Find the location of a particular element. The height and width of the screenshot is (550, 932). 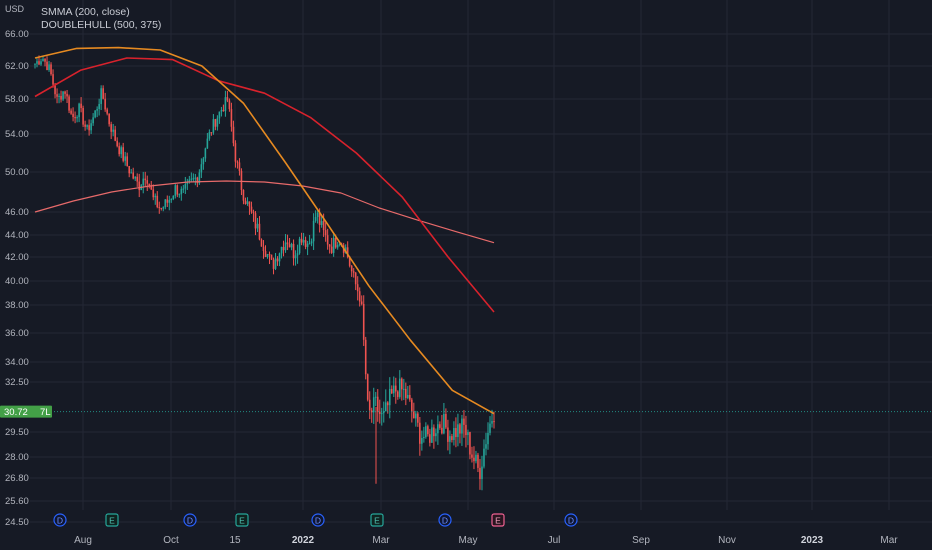

y-tick-label: 54.00 is located at coordinates (17, 134).